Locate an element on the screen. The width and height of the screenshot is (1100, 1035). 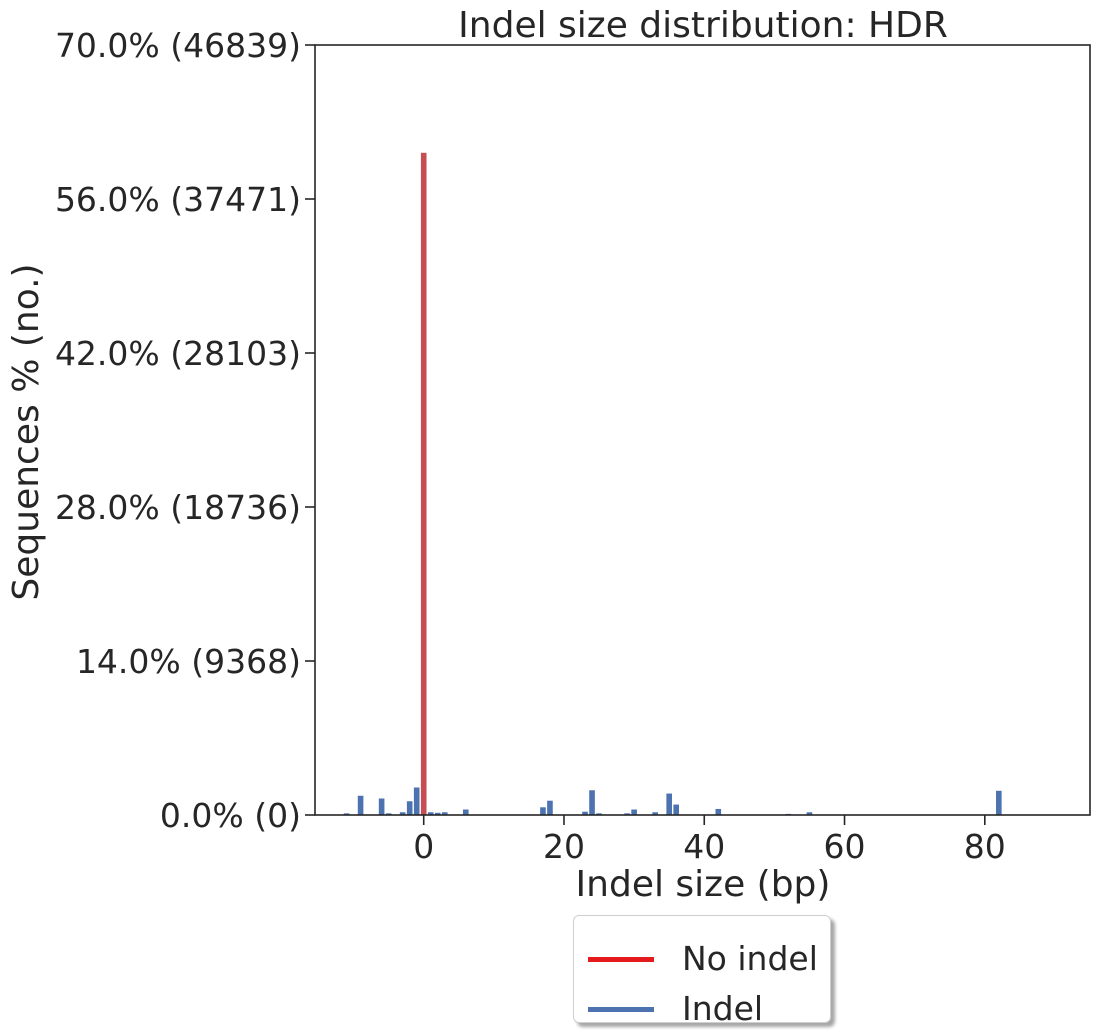
x-tick-label-3: 60 is located at coordinates (845, 846).